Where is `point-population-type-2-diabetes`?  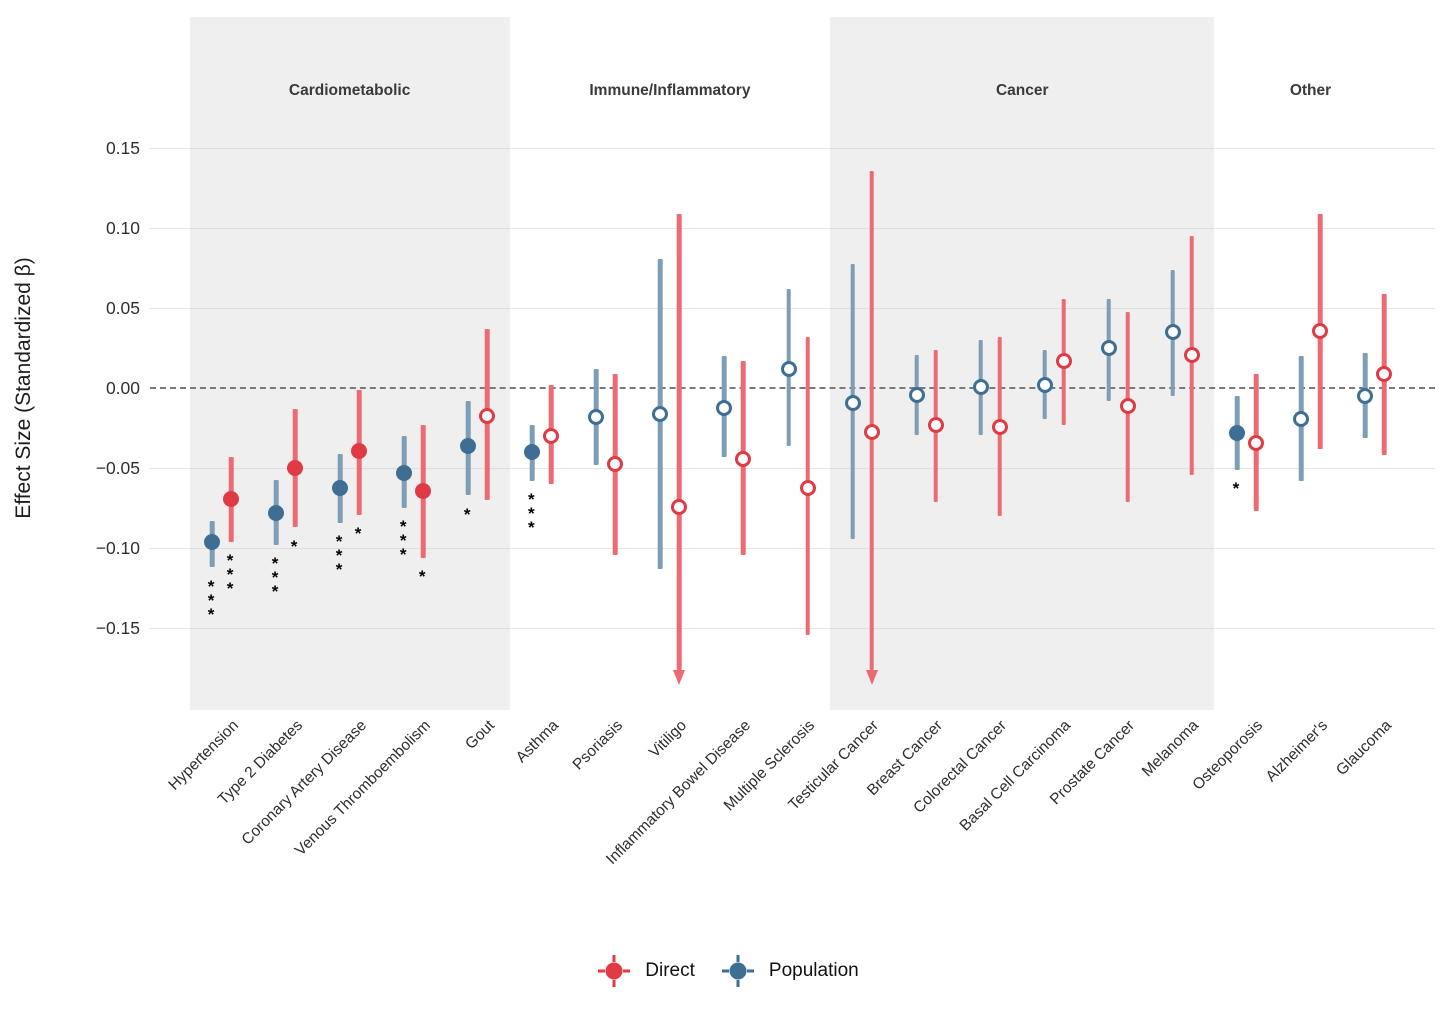
point-population-type-2-diabetes is located at coordinates (276, 513).